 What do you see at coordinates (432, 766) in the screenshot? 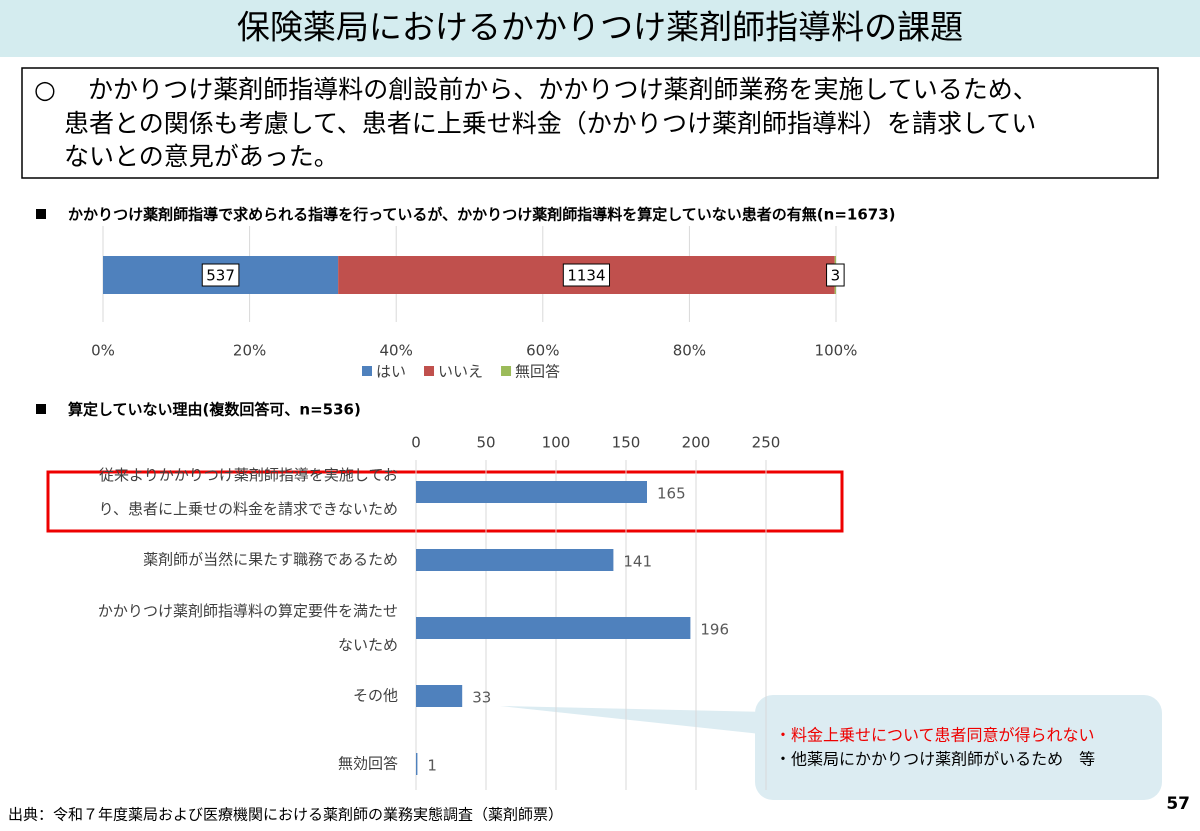
I see `data-label: 1` at bounding box center [432, 766].